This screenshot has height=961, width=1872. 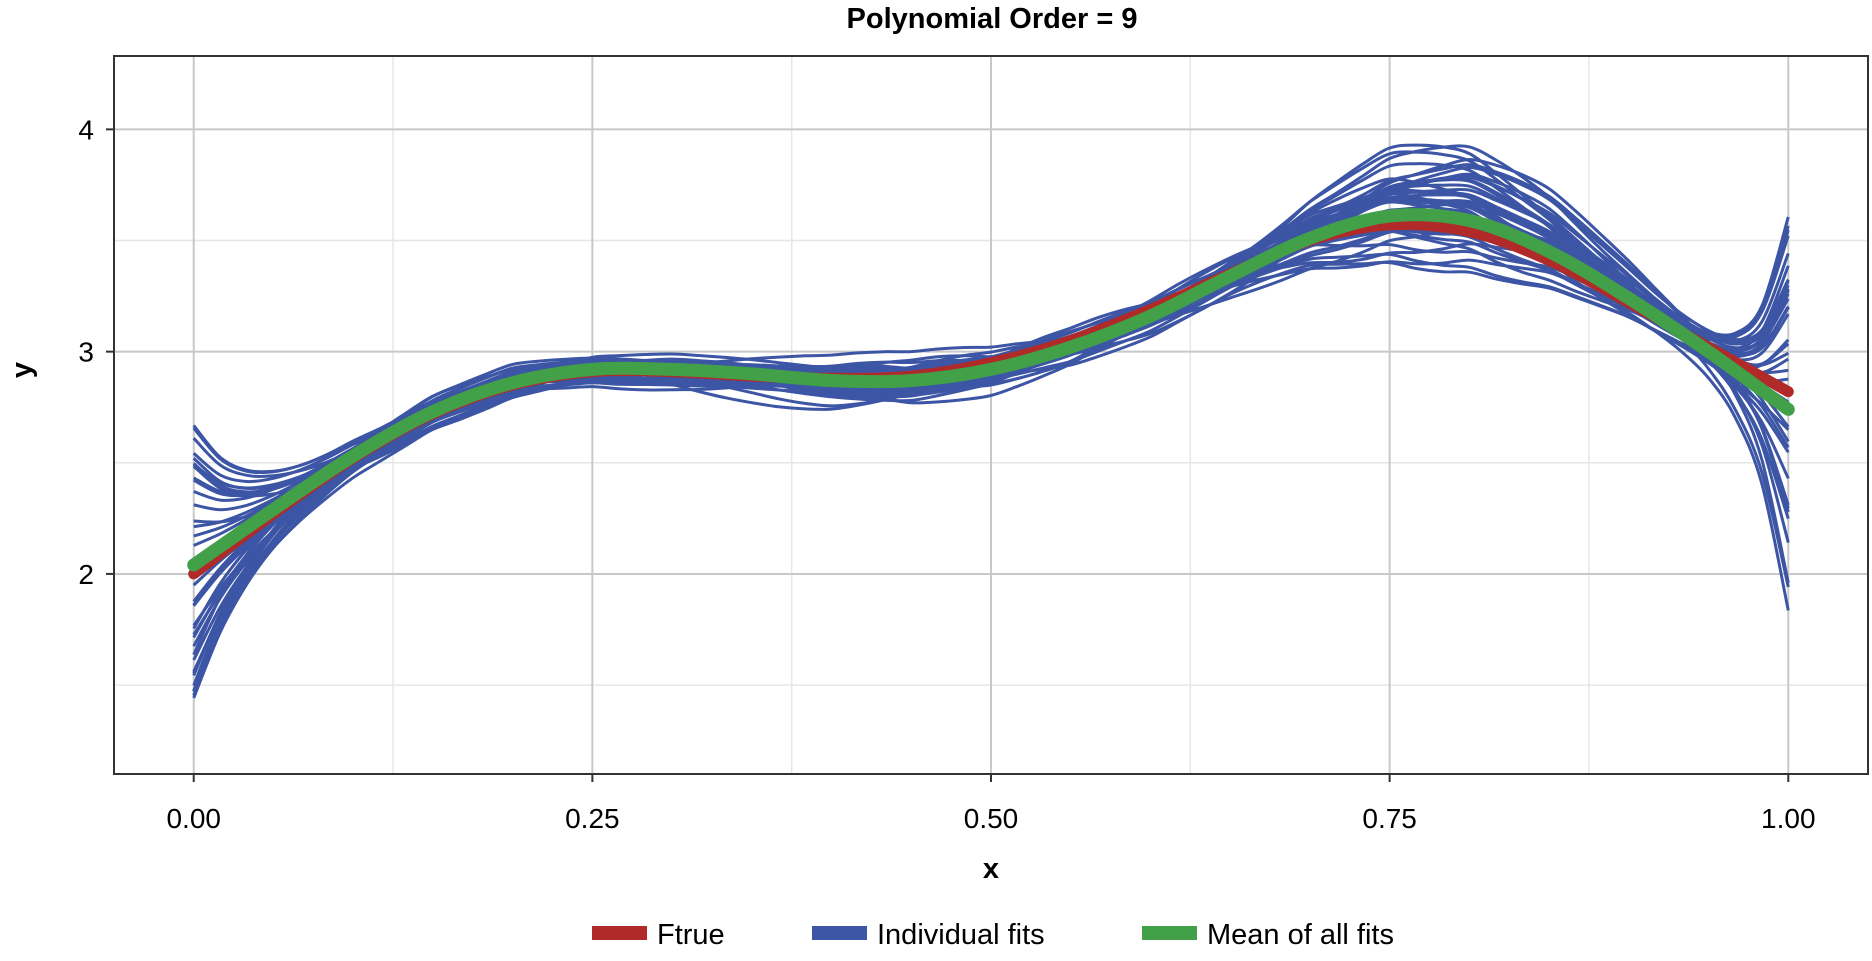 I want to click on y-tick-label: 3, so click(x=86, y=352).